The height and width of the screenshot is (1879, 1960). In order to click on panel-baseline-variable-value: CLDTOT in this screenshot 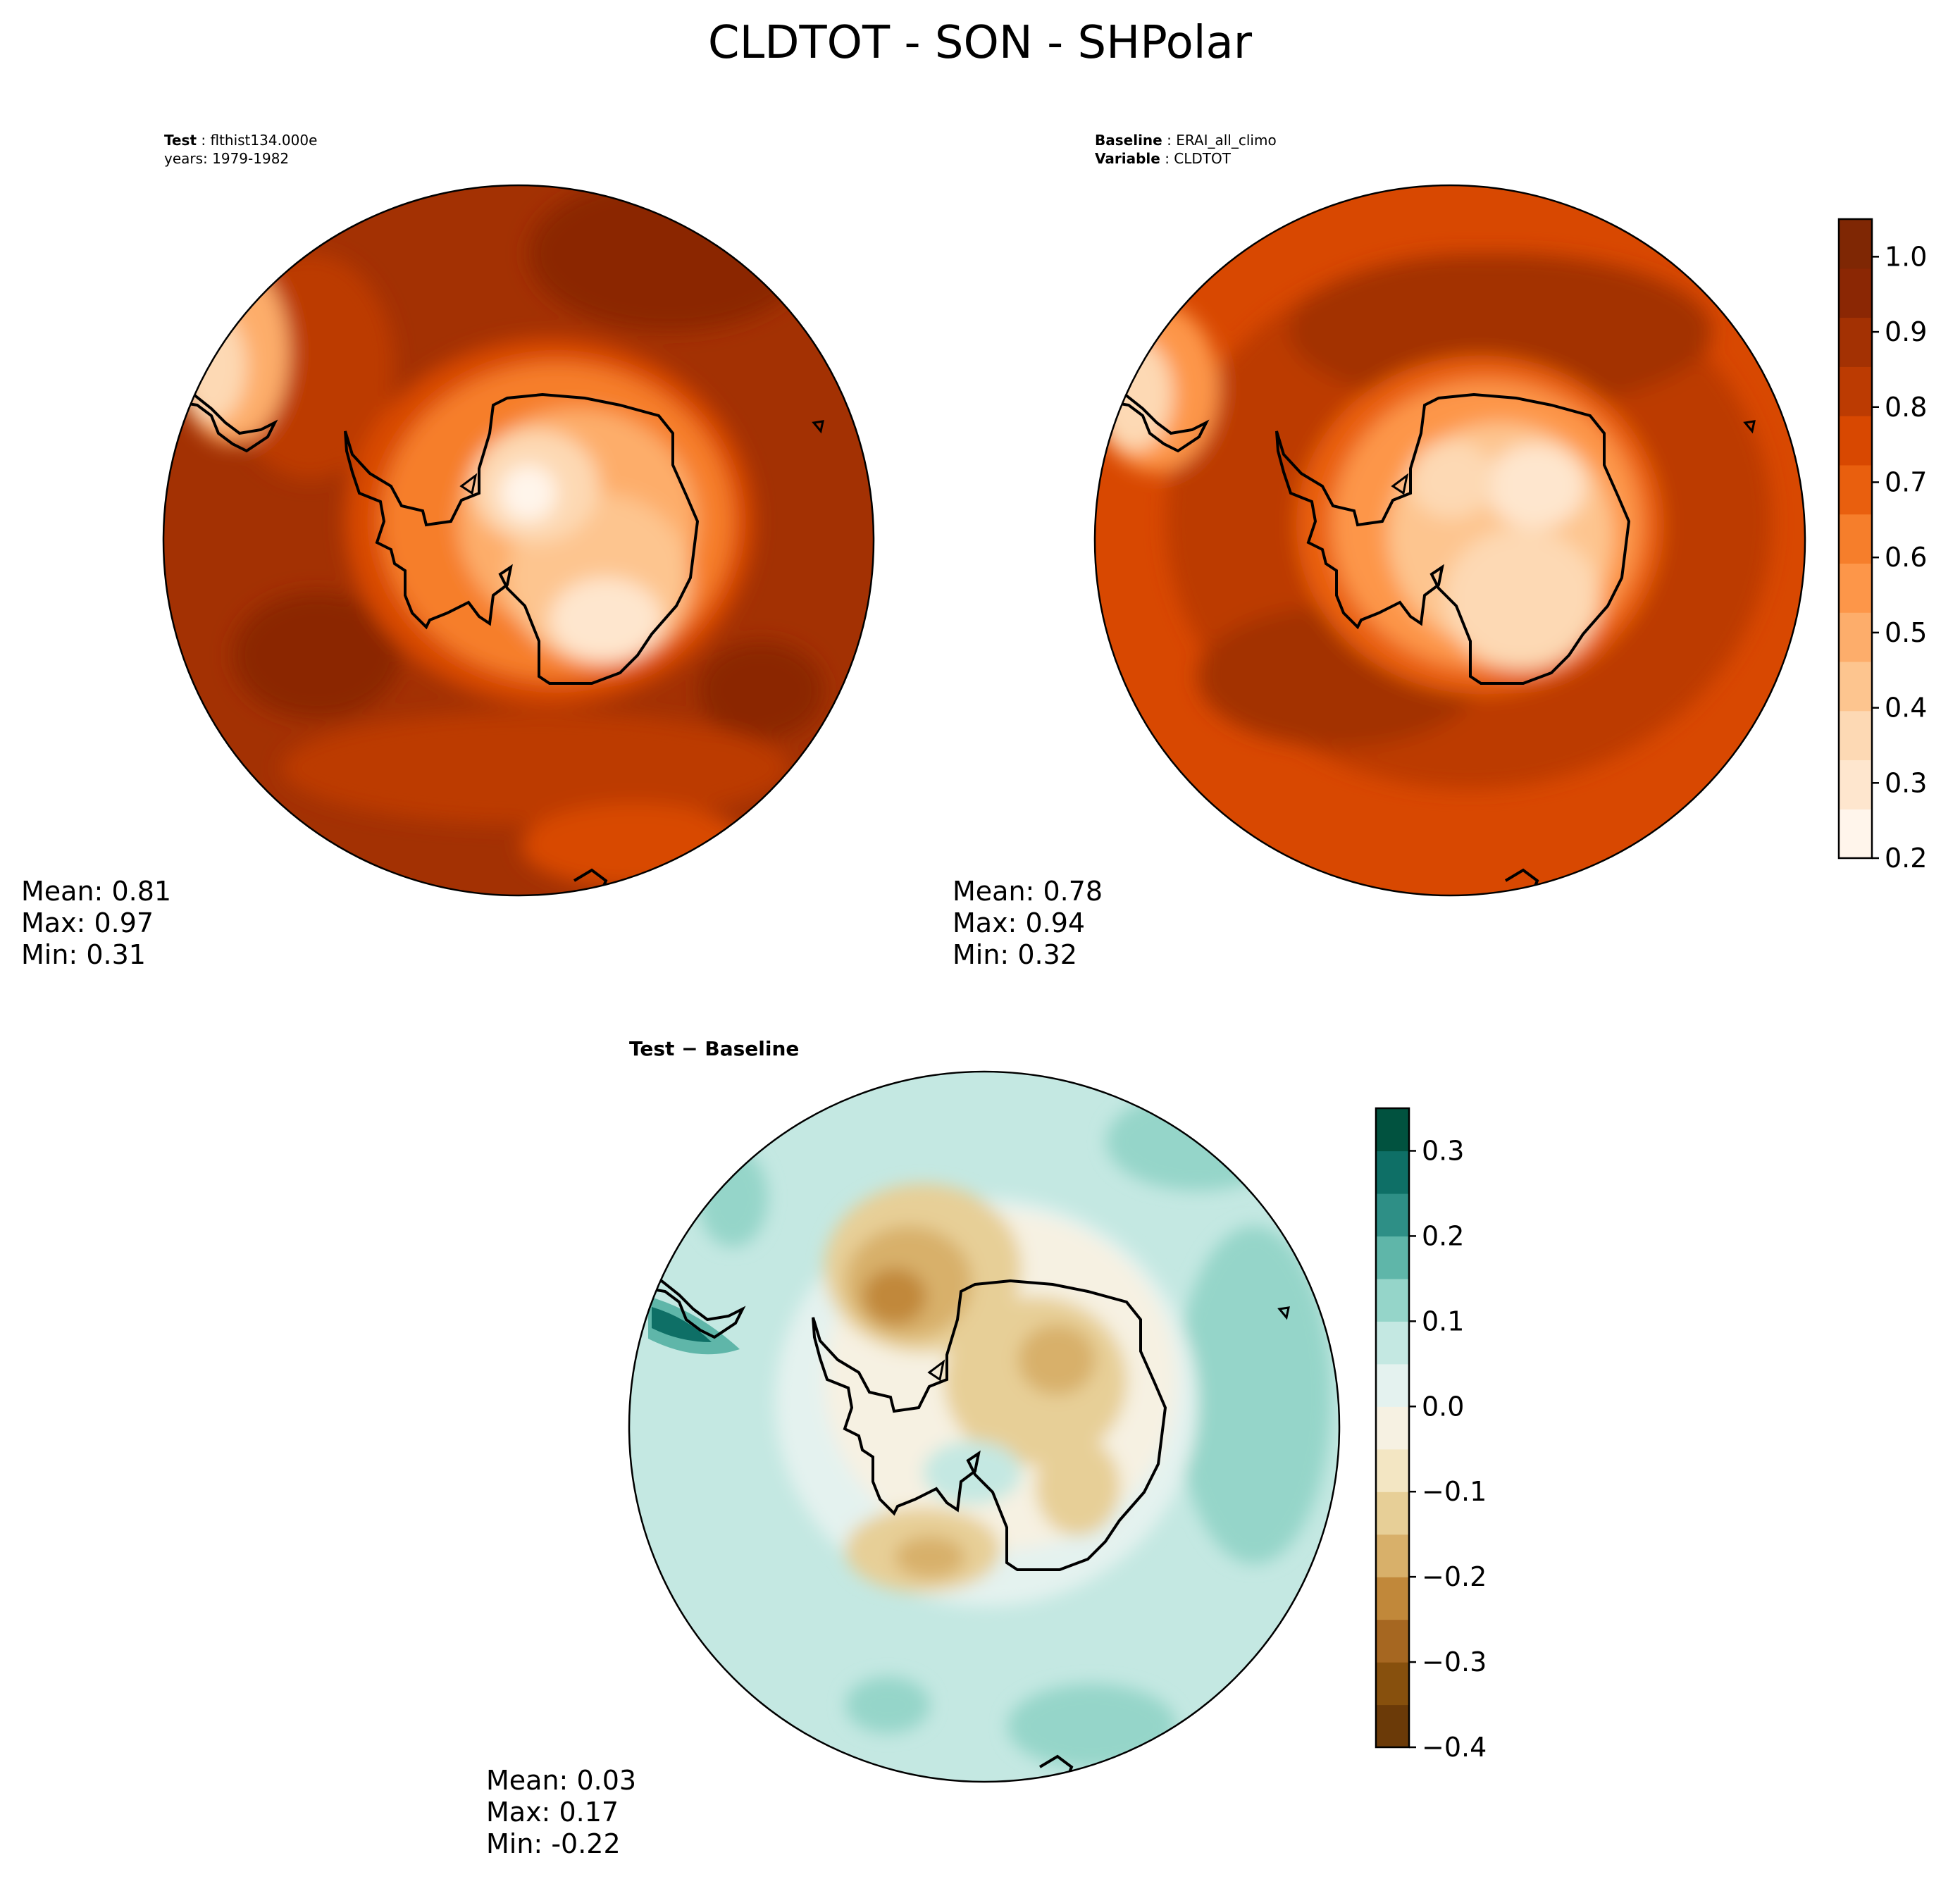, I will do `click(1202, 158)`.